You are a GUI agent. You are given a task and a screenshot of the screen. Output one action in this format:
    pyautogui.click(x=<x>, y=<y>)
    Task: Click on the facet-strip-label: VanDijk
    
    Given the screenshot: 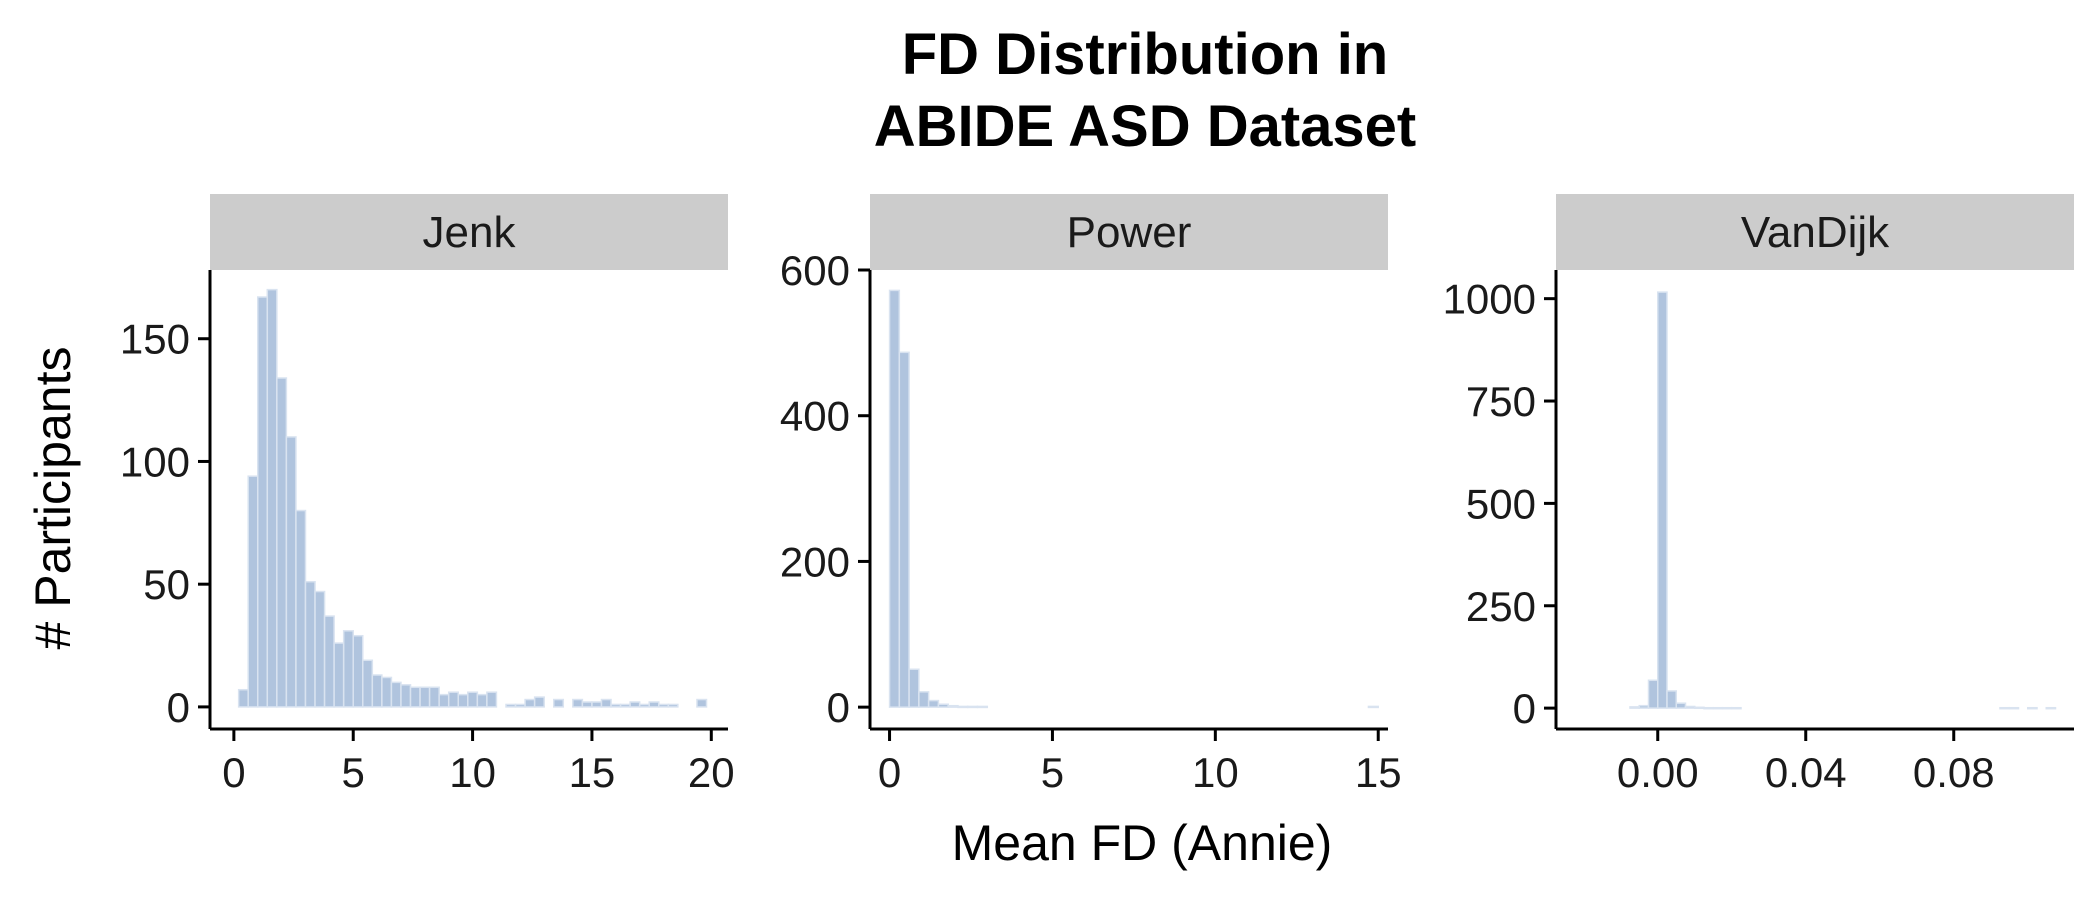 What is the action you would take?
    pyautogui.click(x=1815, y=232)
    